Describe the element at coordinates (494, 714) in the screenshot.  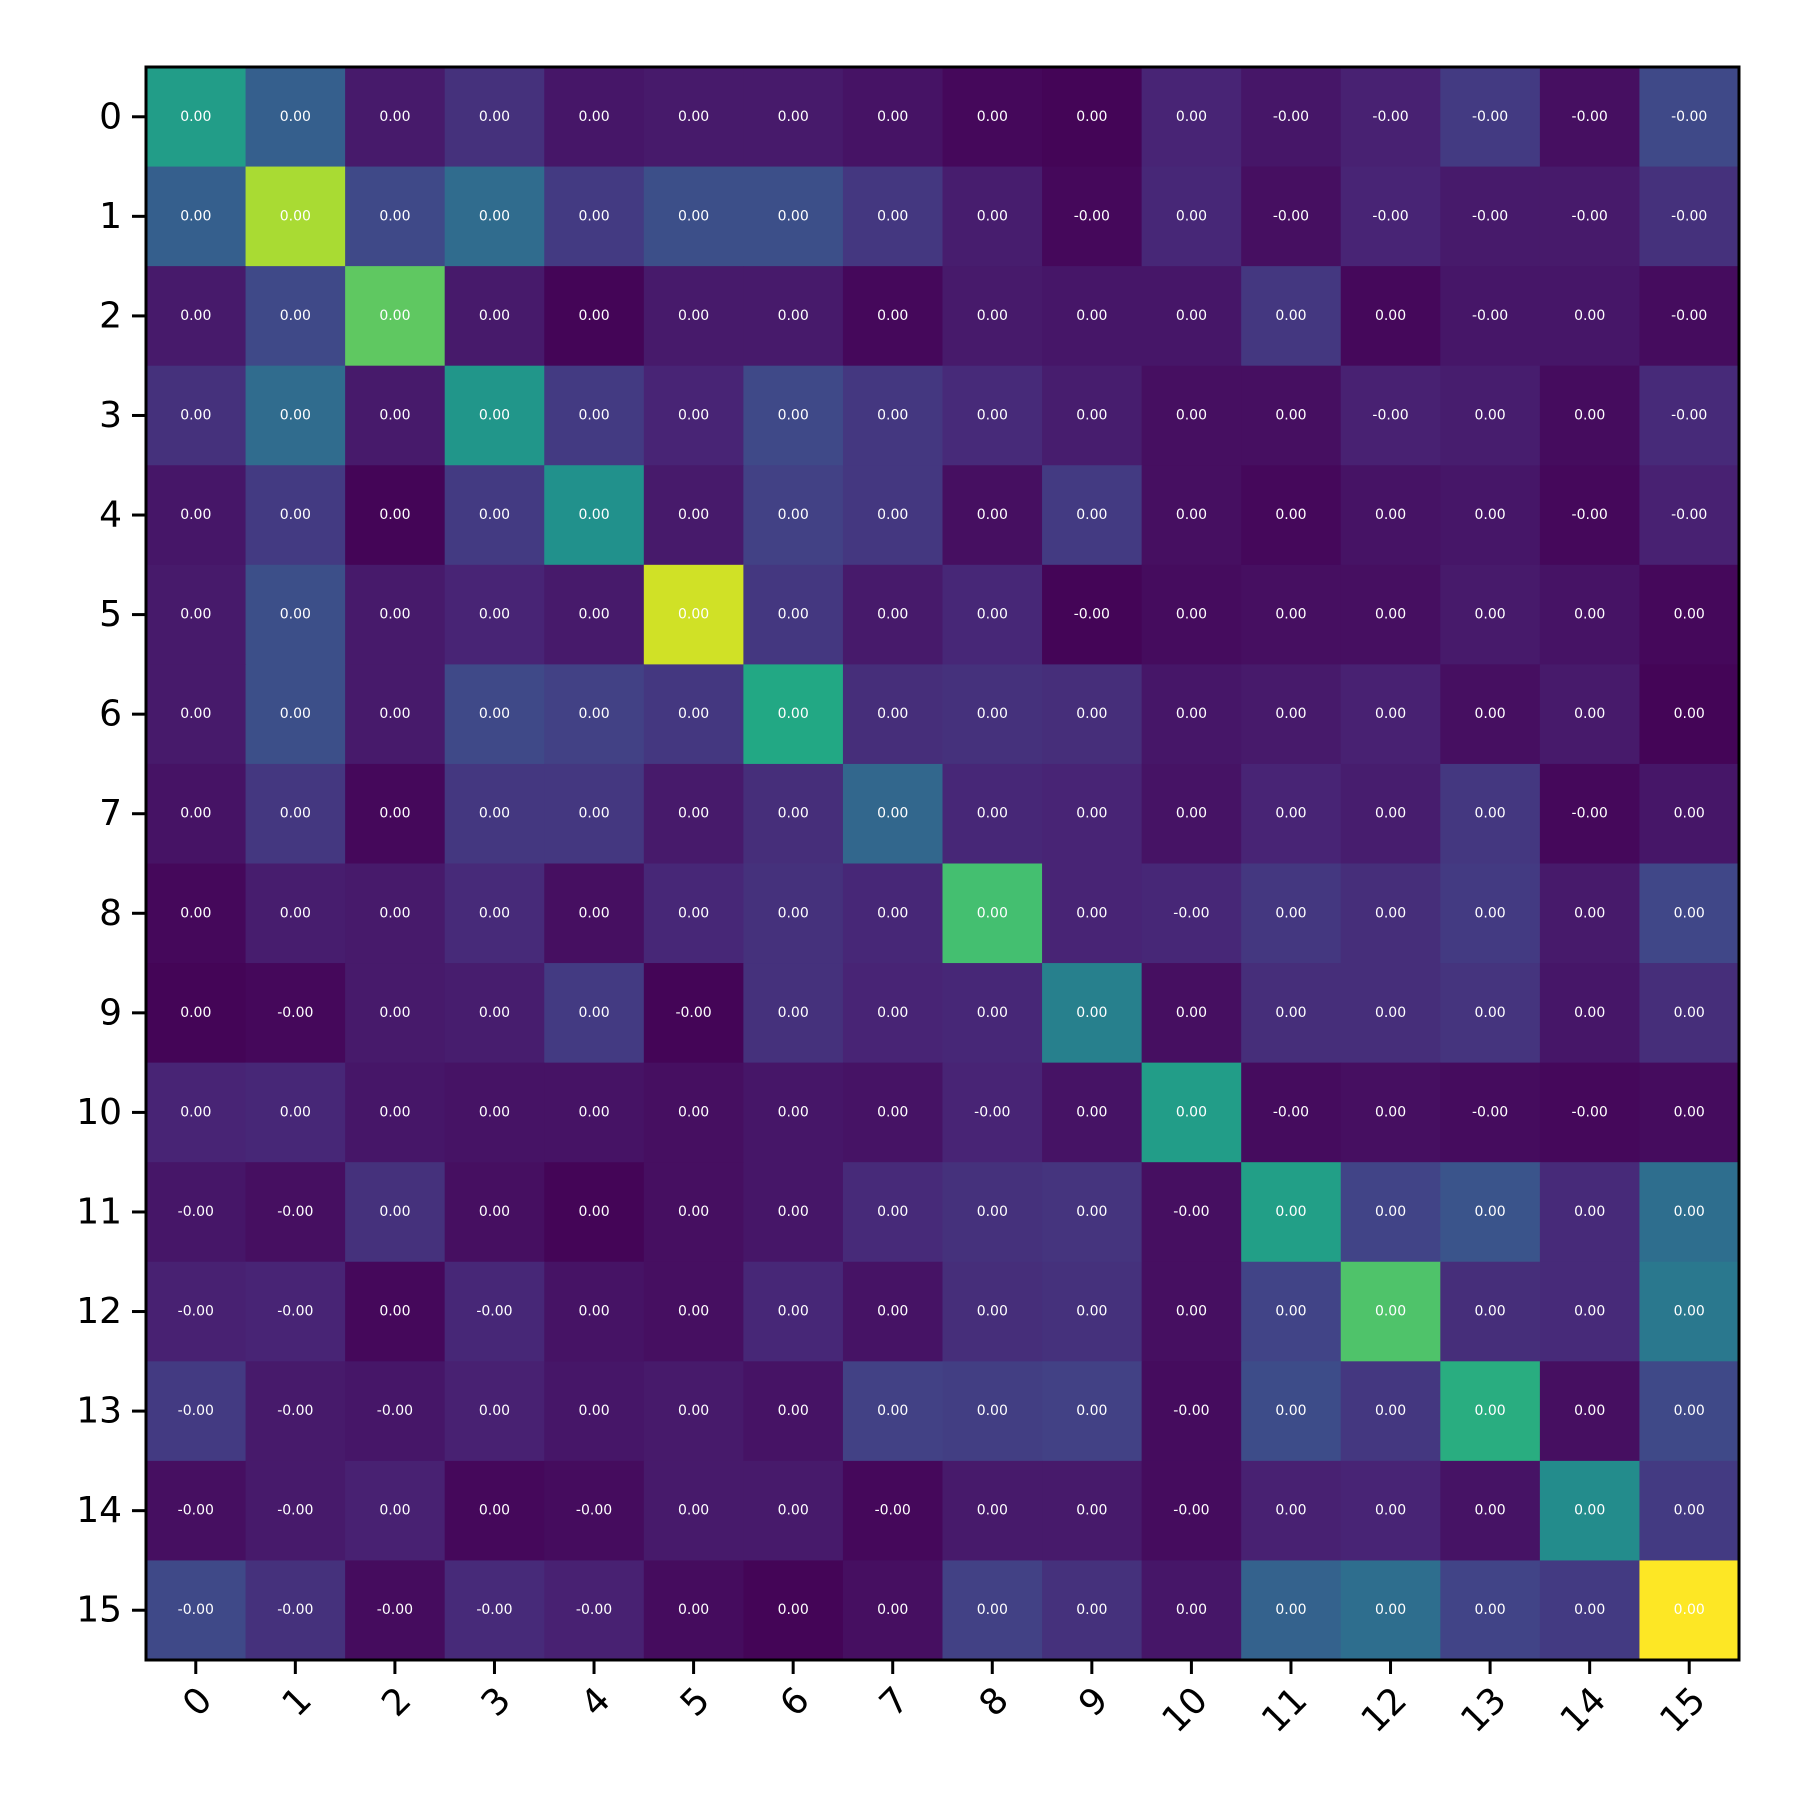
I see `cell-label-6-3: 0.00` at that location.